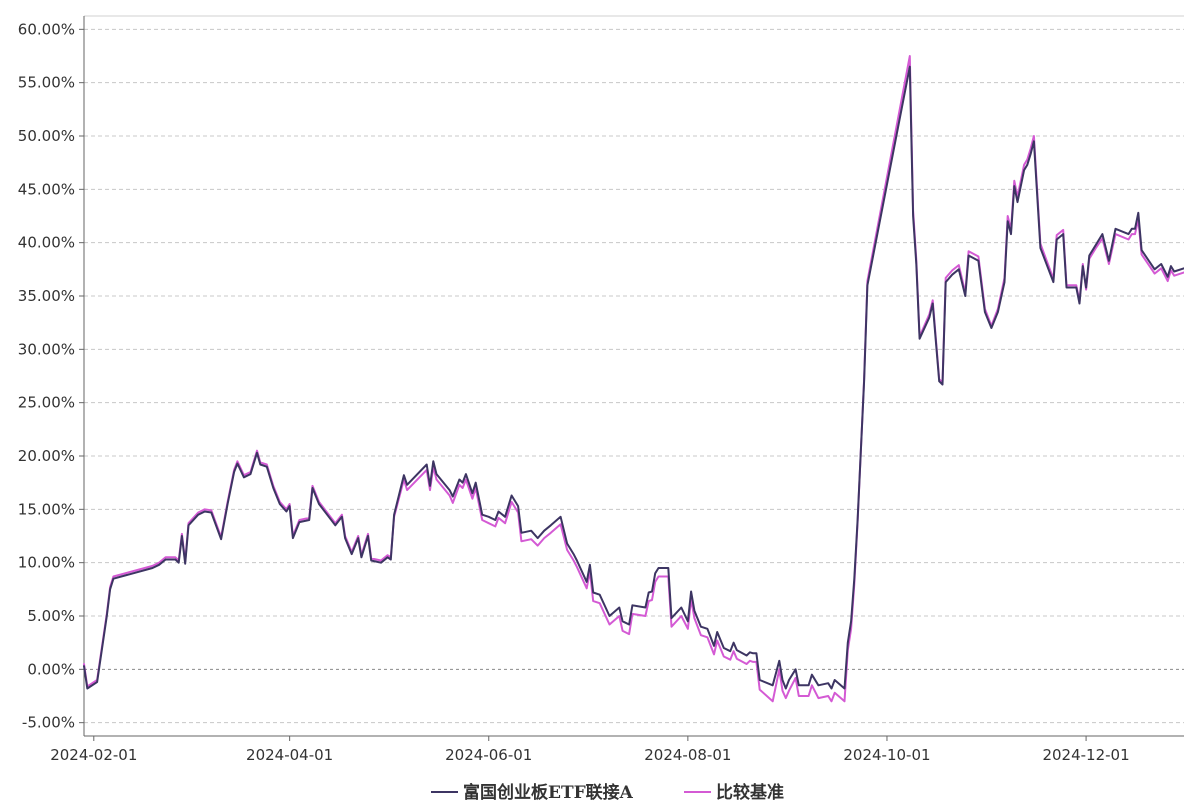 This screenshot has width=1184, height=803. Describe the element at coordinates (289, 755) in the screenshot. I see `x-tick-label: 2024-04-01` at that location.